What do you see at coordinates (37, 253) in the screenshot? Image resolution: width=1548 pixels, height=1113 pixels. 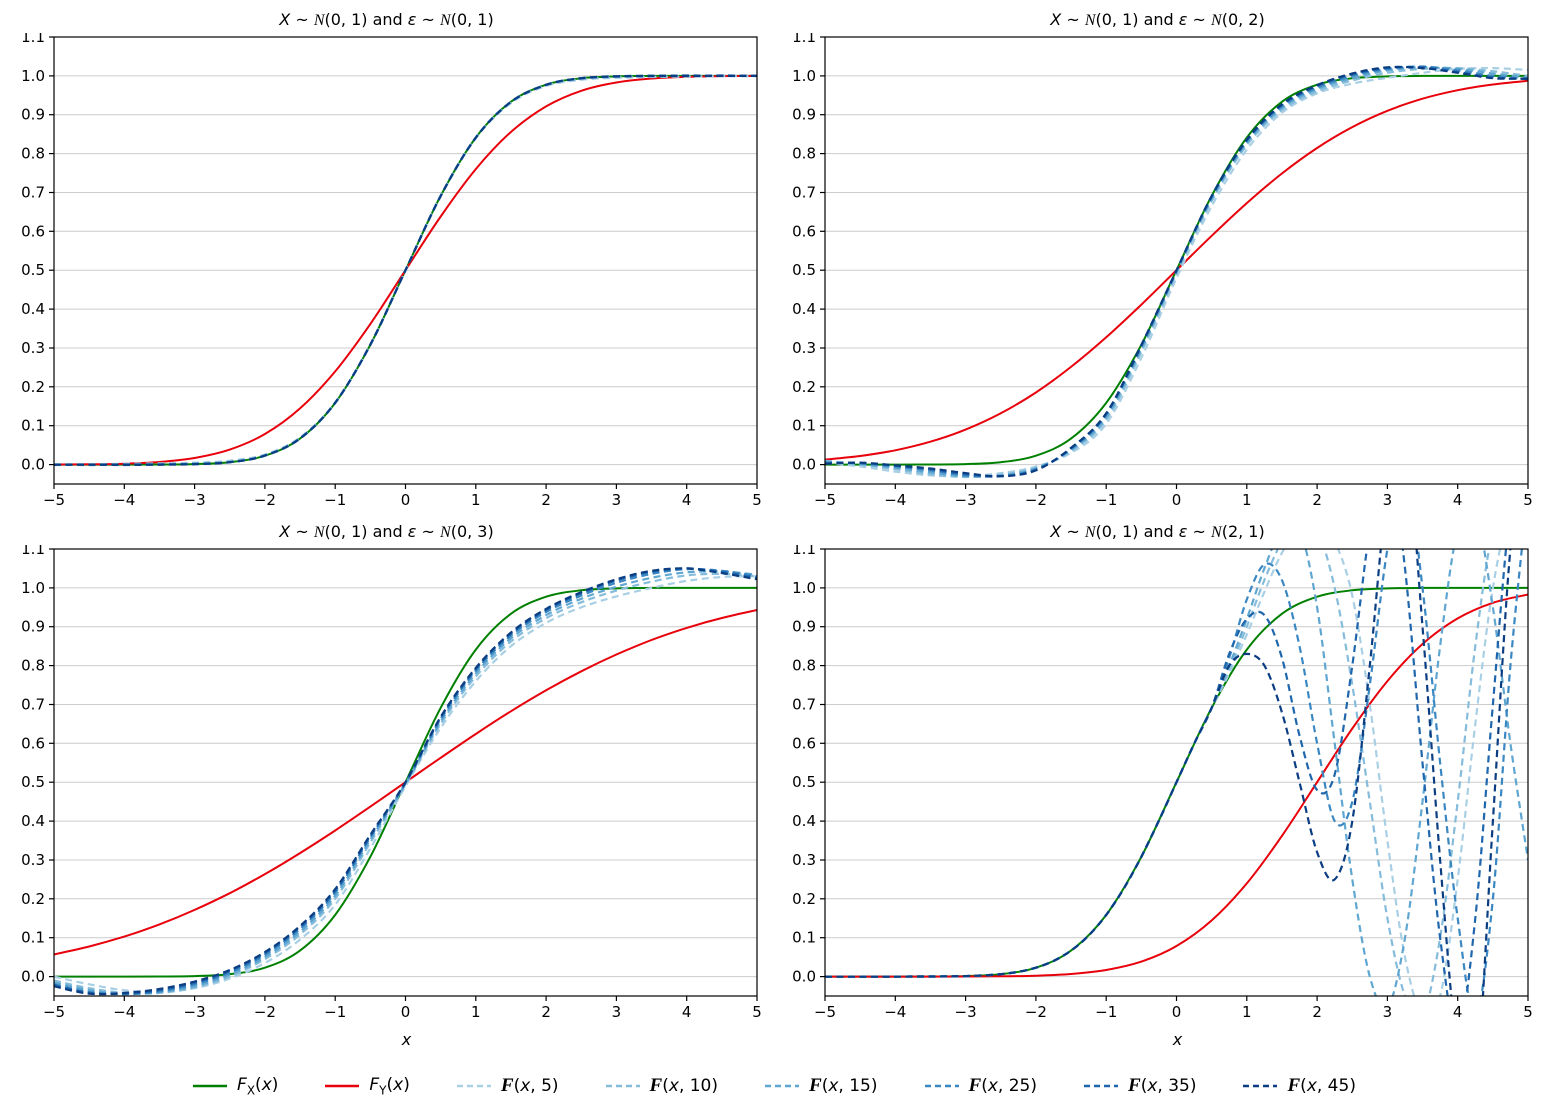 I see `y-axis-ticks: 0.0 0.1 0.2 0.3 0.4 0.5 0.6 0.7 0.8 0.9 1.0 1.1` at bounding box center [37, 253].